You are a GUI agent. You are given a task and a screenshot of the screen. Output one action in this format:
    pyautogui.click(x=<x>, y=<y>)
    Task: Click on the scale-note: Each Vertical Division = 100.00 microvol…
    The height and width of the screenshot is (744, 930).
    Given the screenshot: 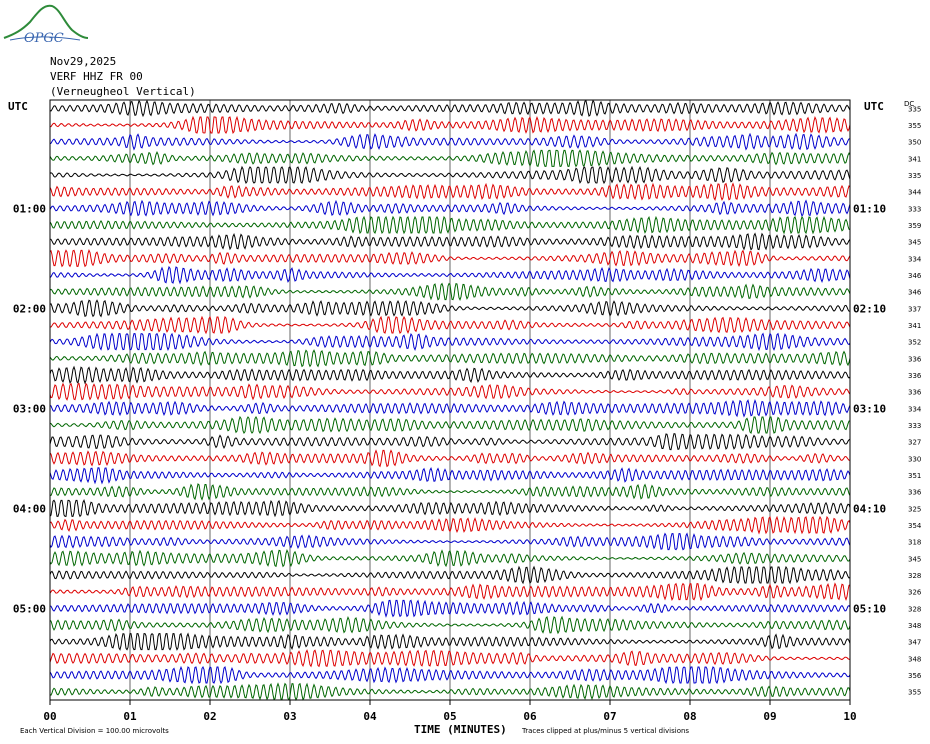 What is the action you would take?
    pyautogui.click(x=94, y=731)
    